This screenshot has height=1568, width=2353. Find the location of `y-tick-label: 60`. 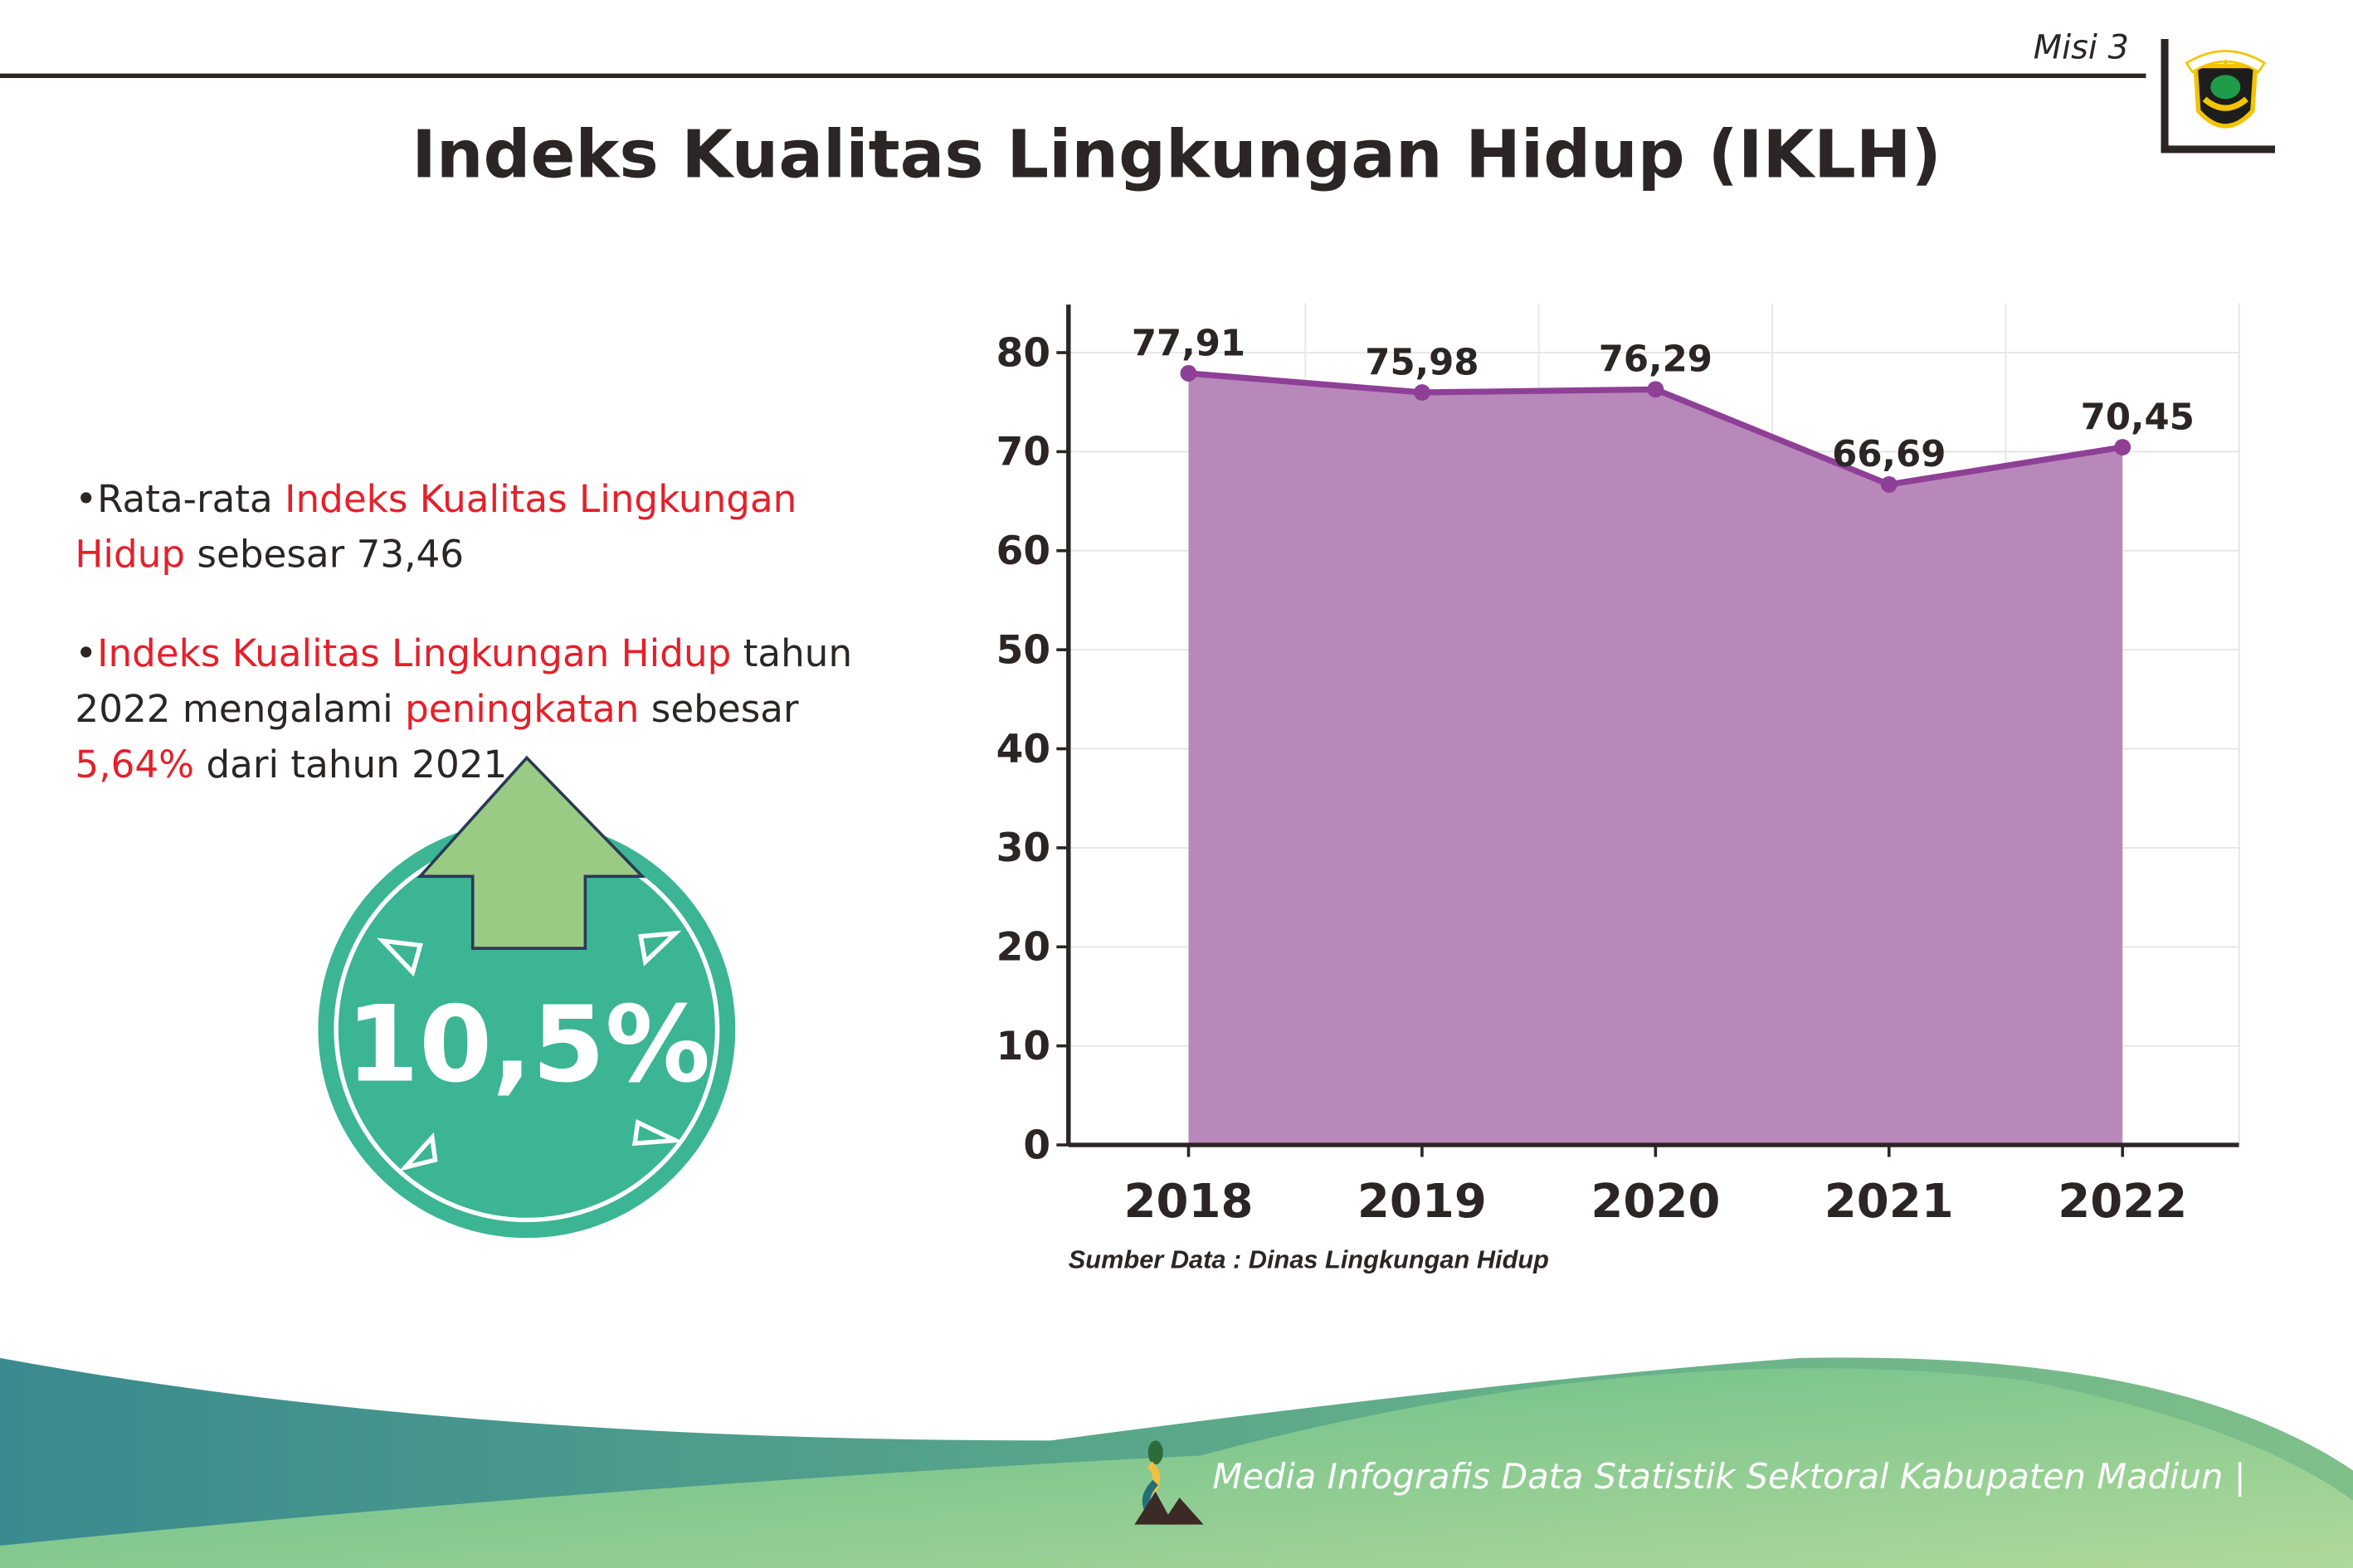

y-tick-label: 60 is located at coordinates (1023, 551).